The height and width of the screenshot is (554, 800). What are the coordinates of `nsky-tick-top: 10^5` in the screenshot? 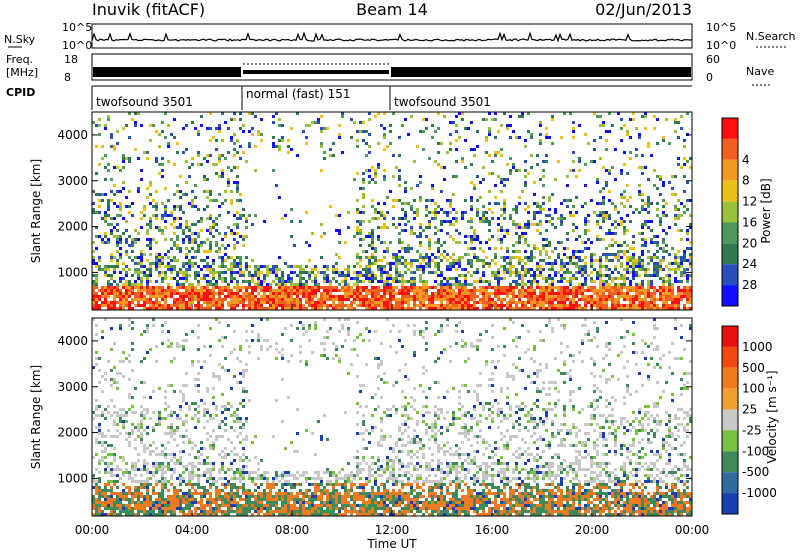 It's located at (77, 27).